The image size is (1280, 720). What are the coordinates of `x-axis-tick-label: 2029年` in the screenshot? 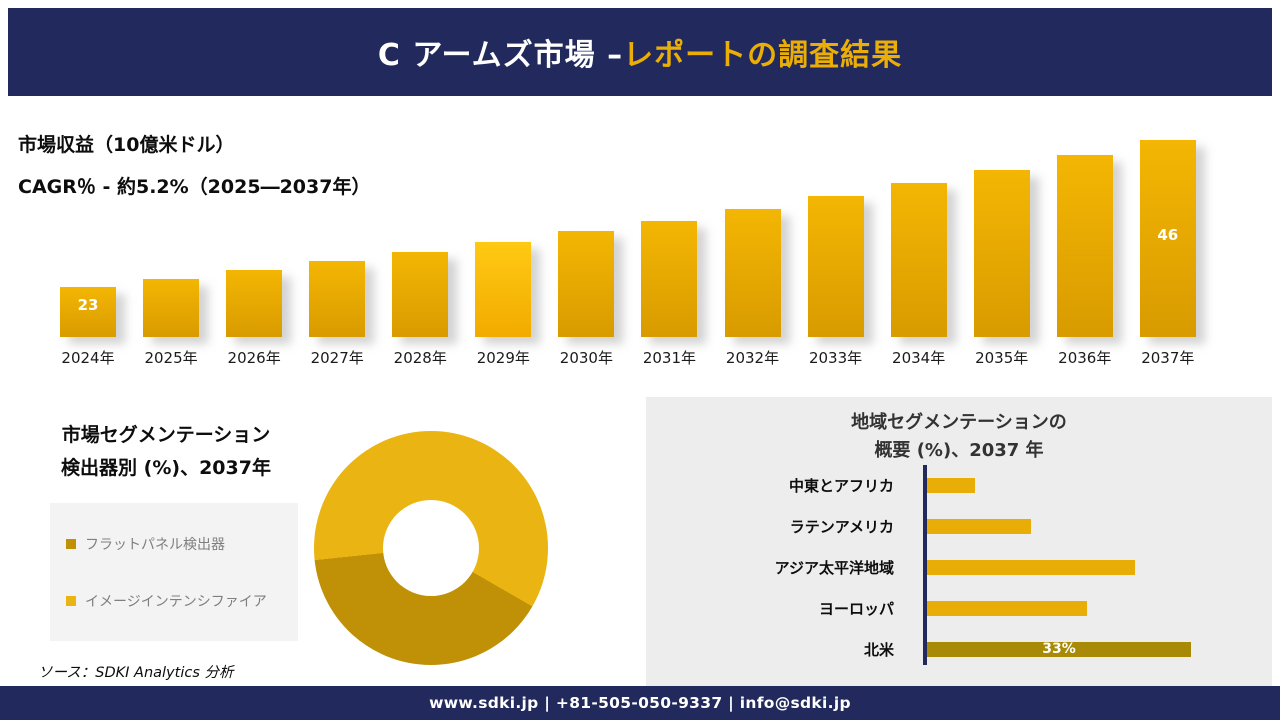 It's located at (503, 358).